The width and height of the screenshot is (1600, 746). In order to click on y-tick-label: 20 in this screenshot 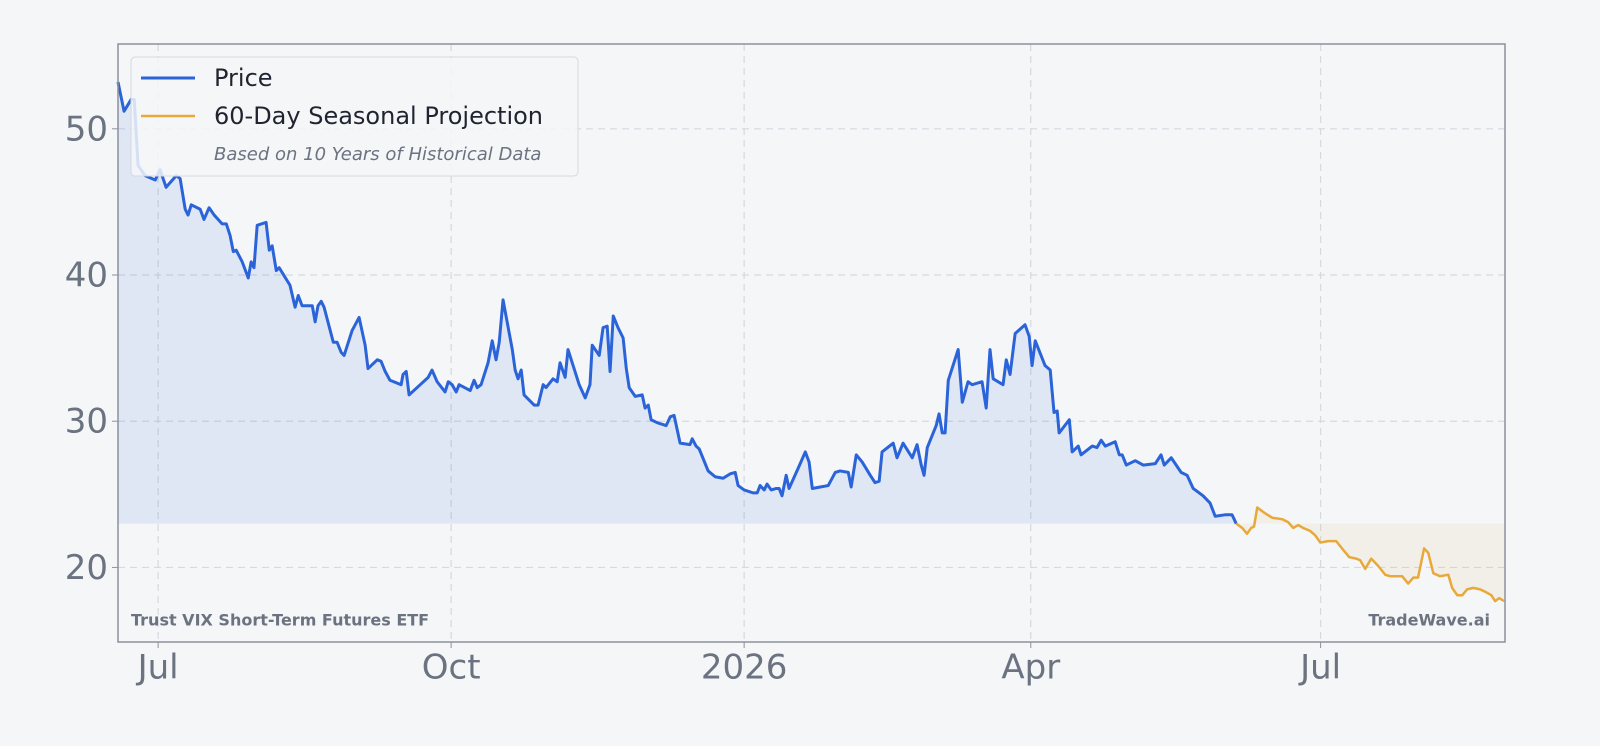, I will do `click(86, 568)`.